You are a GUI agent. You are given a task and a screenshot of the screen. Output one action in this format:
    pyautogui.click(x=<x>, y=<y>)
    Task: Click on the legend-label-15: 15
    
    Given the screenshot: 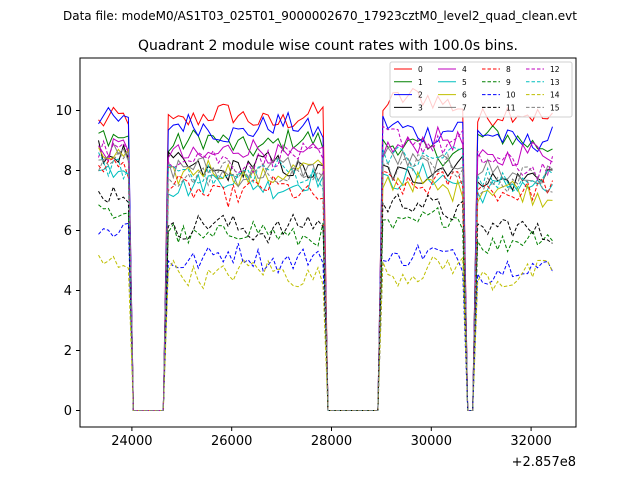 What is the action you would take?
    pyautogui.click(x=555, y=107)
    